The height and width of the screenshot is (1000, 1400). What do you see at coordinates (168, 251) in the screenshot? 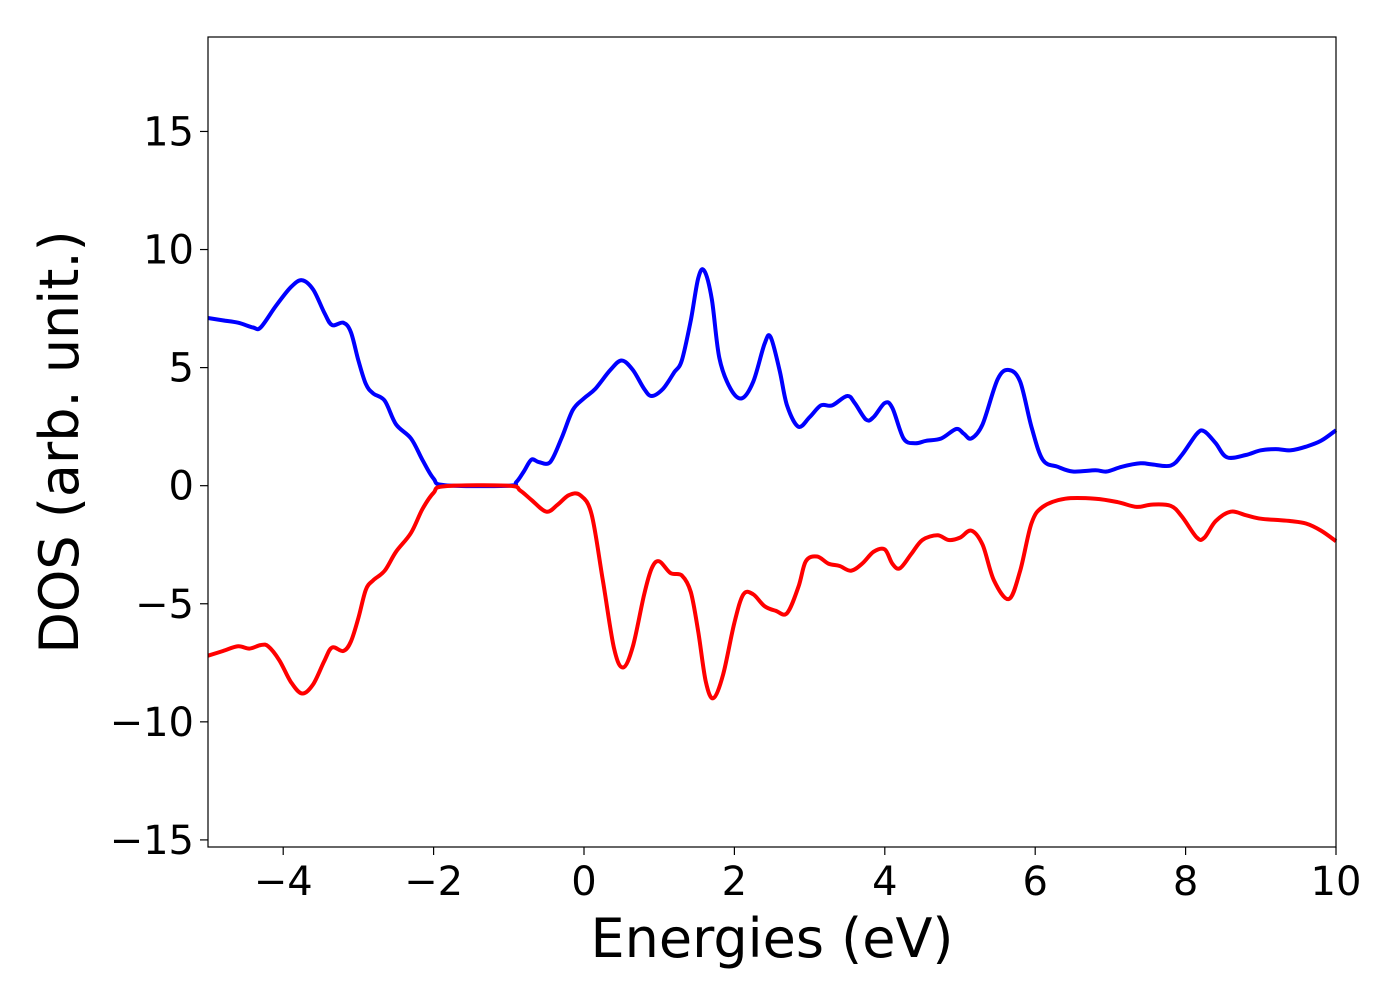
I see `y-tick-label: 10` at bounding box center [168, 251].